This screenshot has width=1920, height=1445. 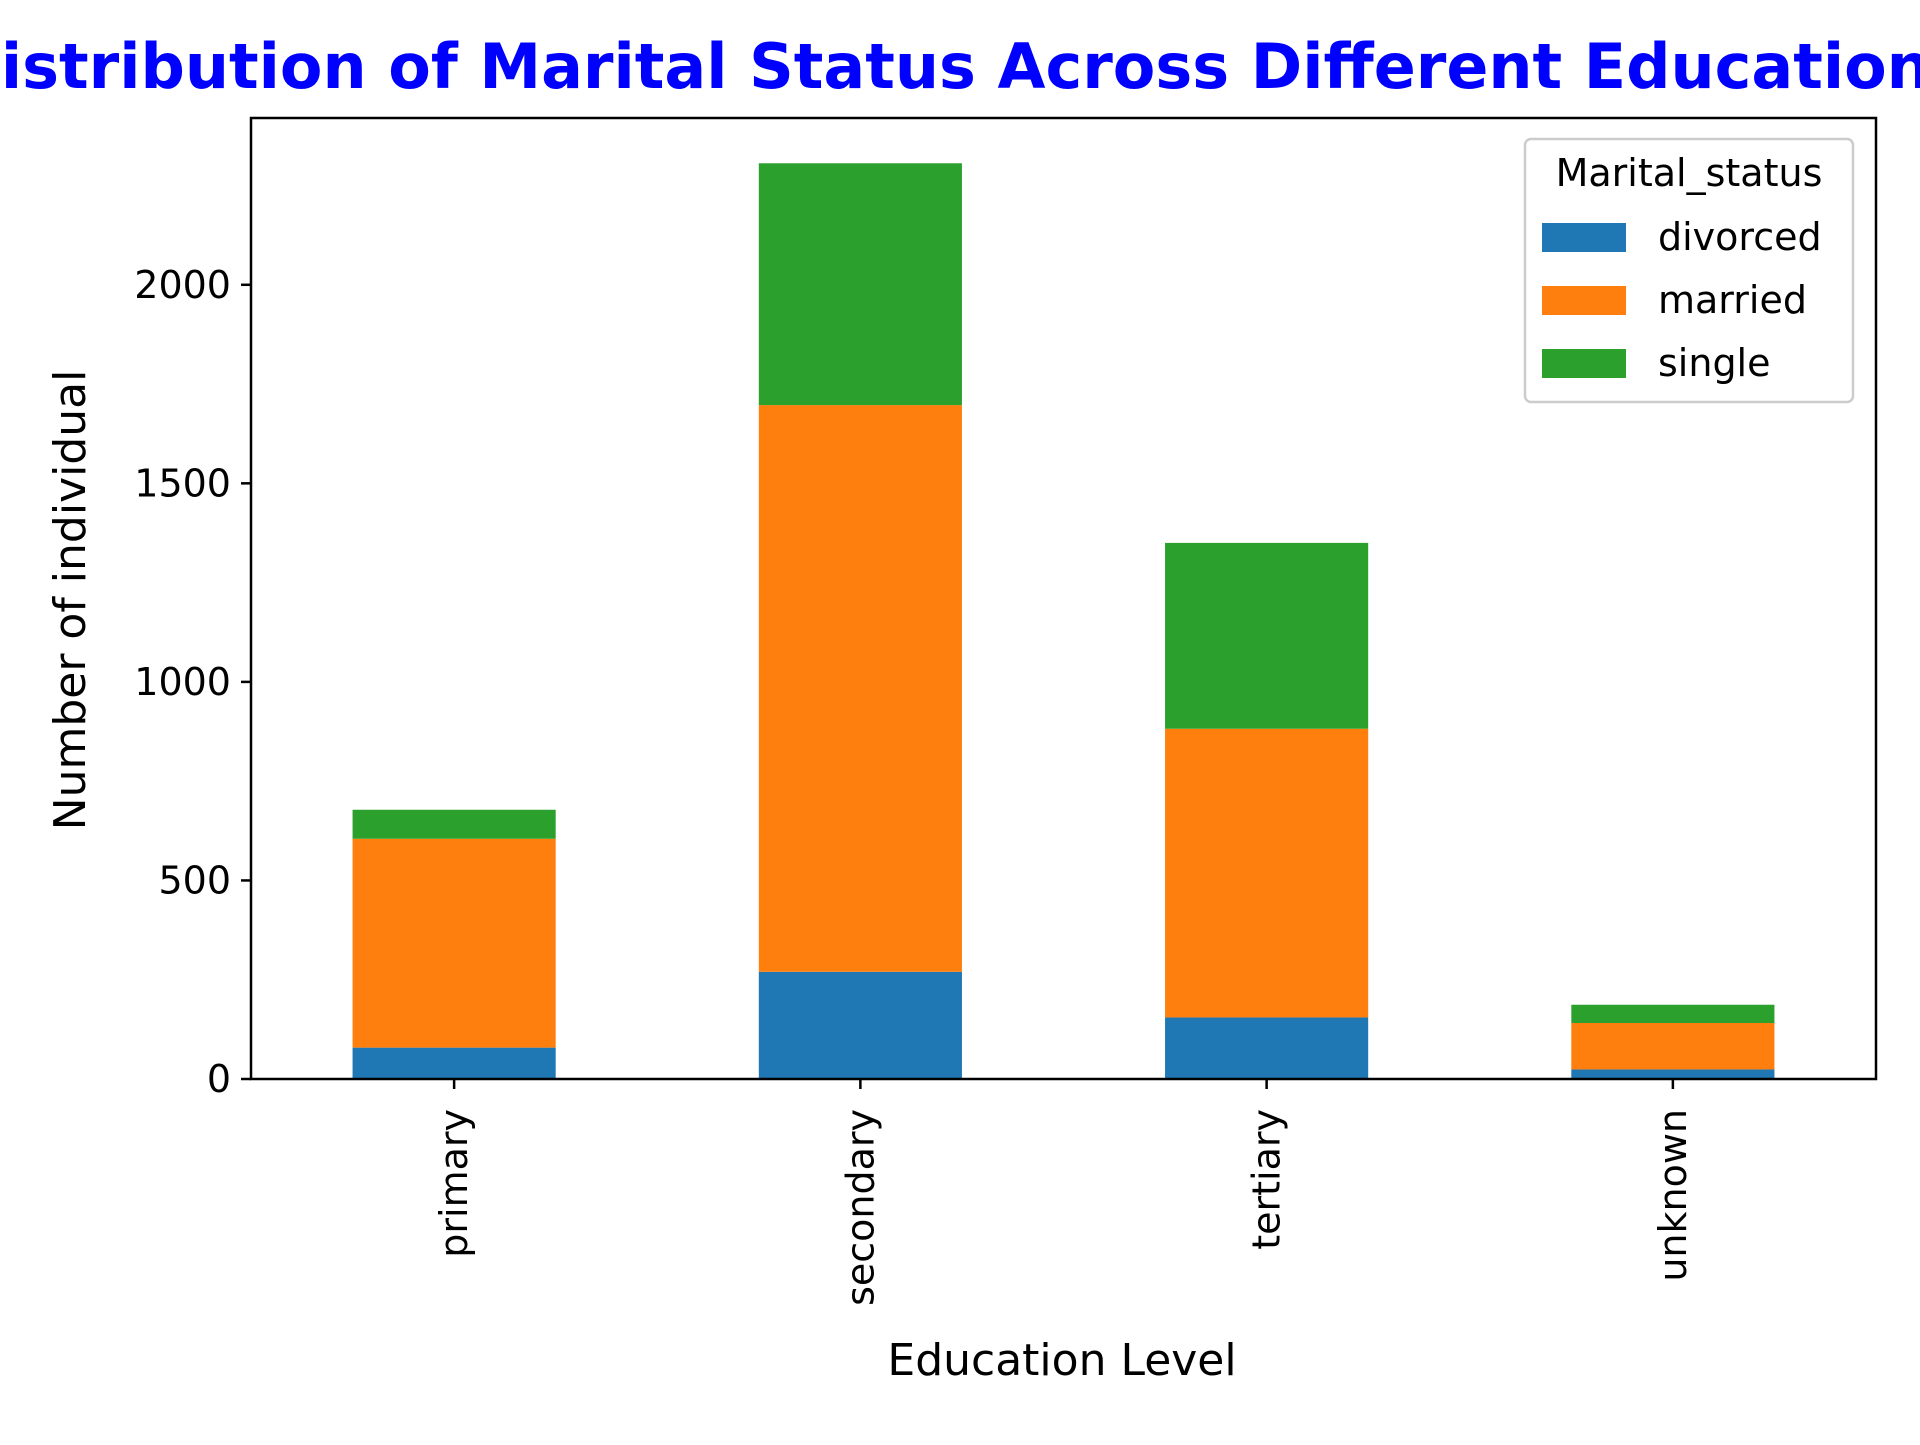 I want to click on bar-divorced-secondary, so click(x=860, y=1025).